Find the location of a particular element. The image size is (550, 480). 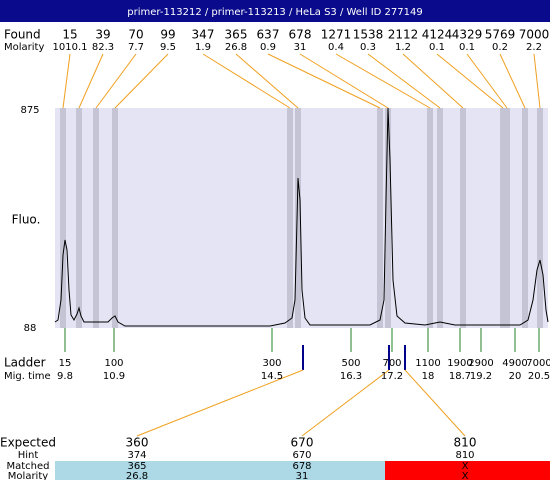

found-size: 99 is located at coordinates (167, 35).